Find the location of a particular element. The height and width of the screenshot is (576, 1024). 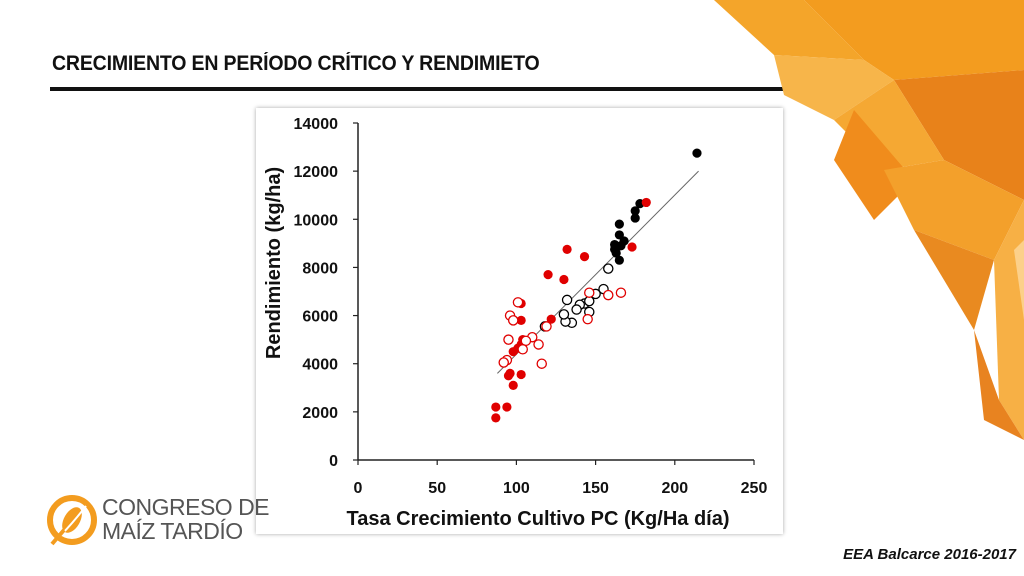

x-tick-label: 150 is located at coordinates (595, 488).